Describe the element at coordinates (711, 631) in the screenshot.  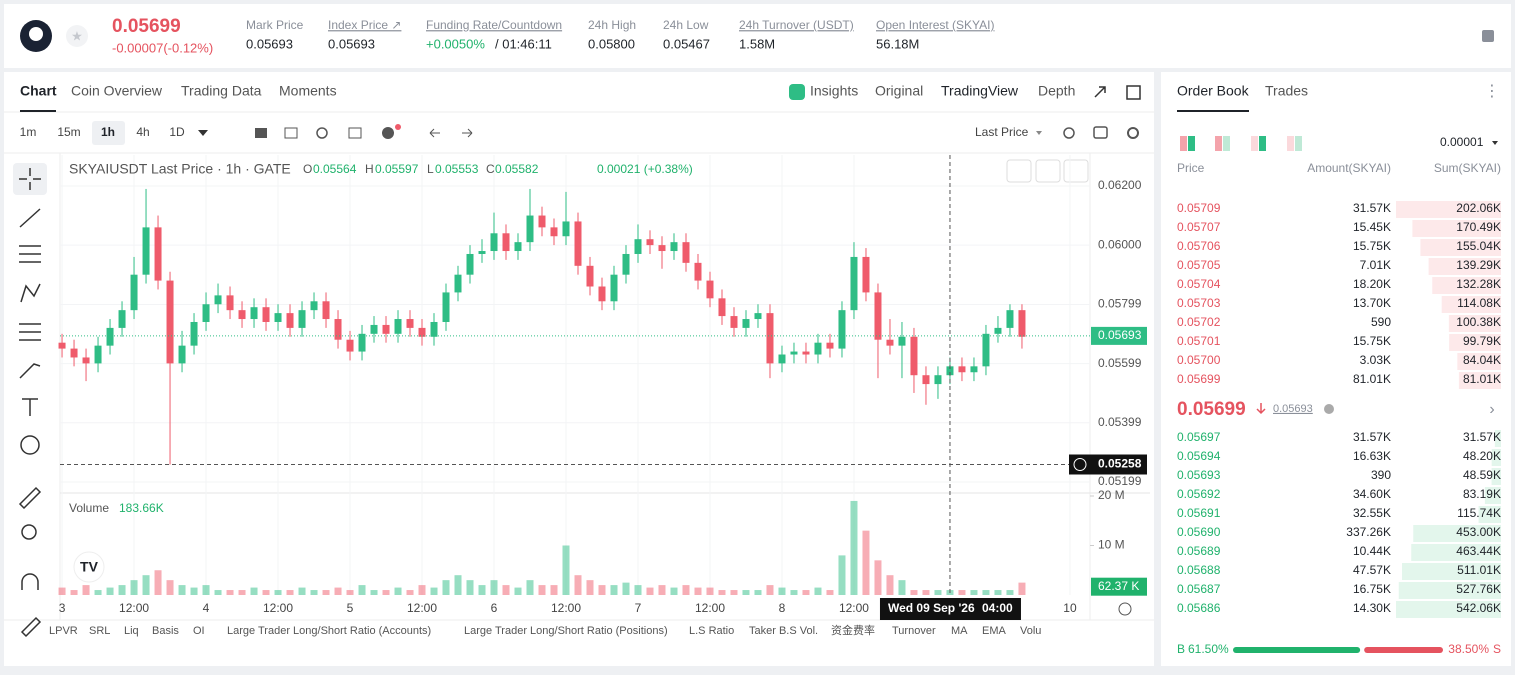
I see `indicator-tab: L.S Ratio` at that location.